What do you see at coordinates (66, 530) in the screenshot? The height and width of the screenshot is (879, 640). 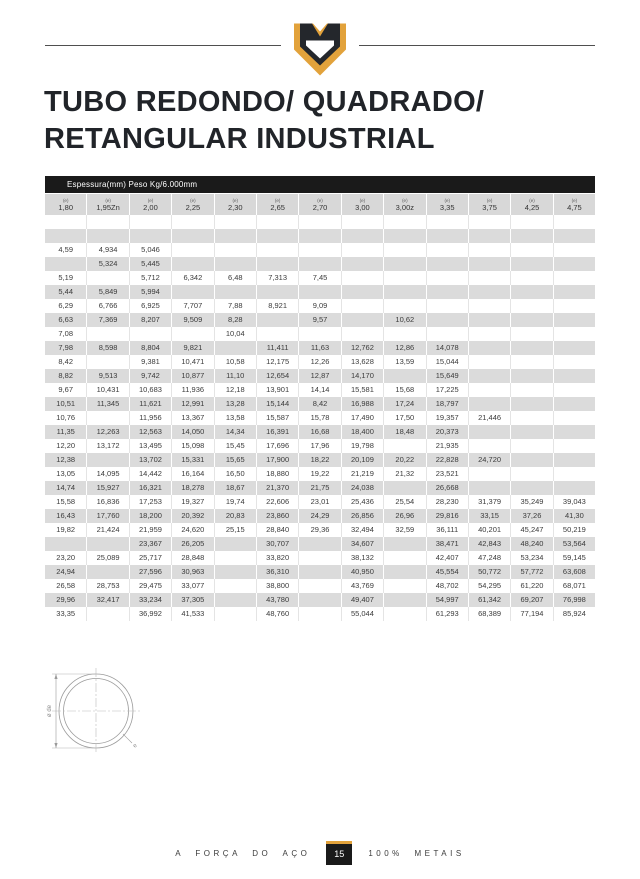 I see `table-cell: 19,82` at bounding box center [66, 530].